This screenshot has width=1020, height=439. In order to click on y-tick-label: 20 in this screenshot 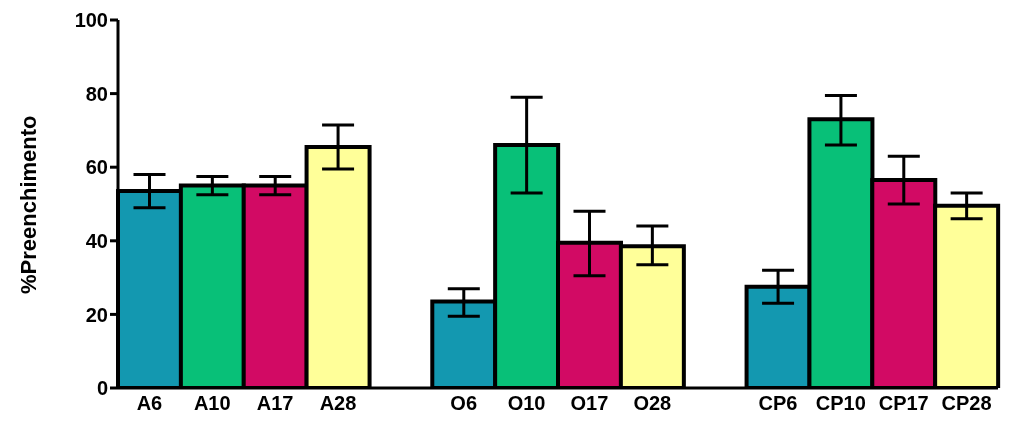, I will do `click(96, 314)`.